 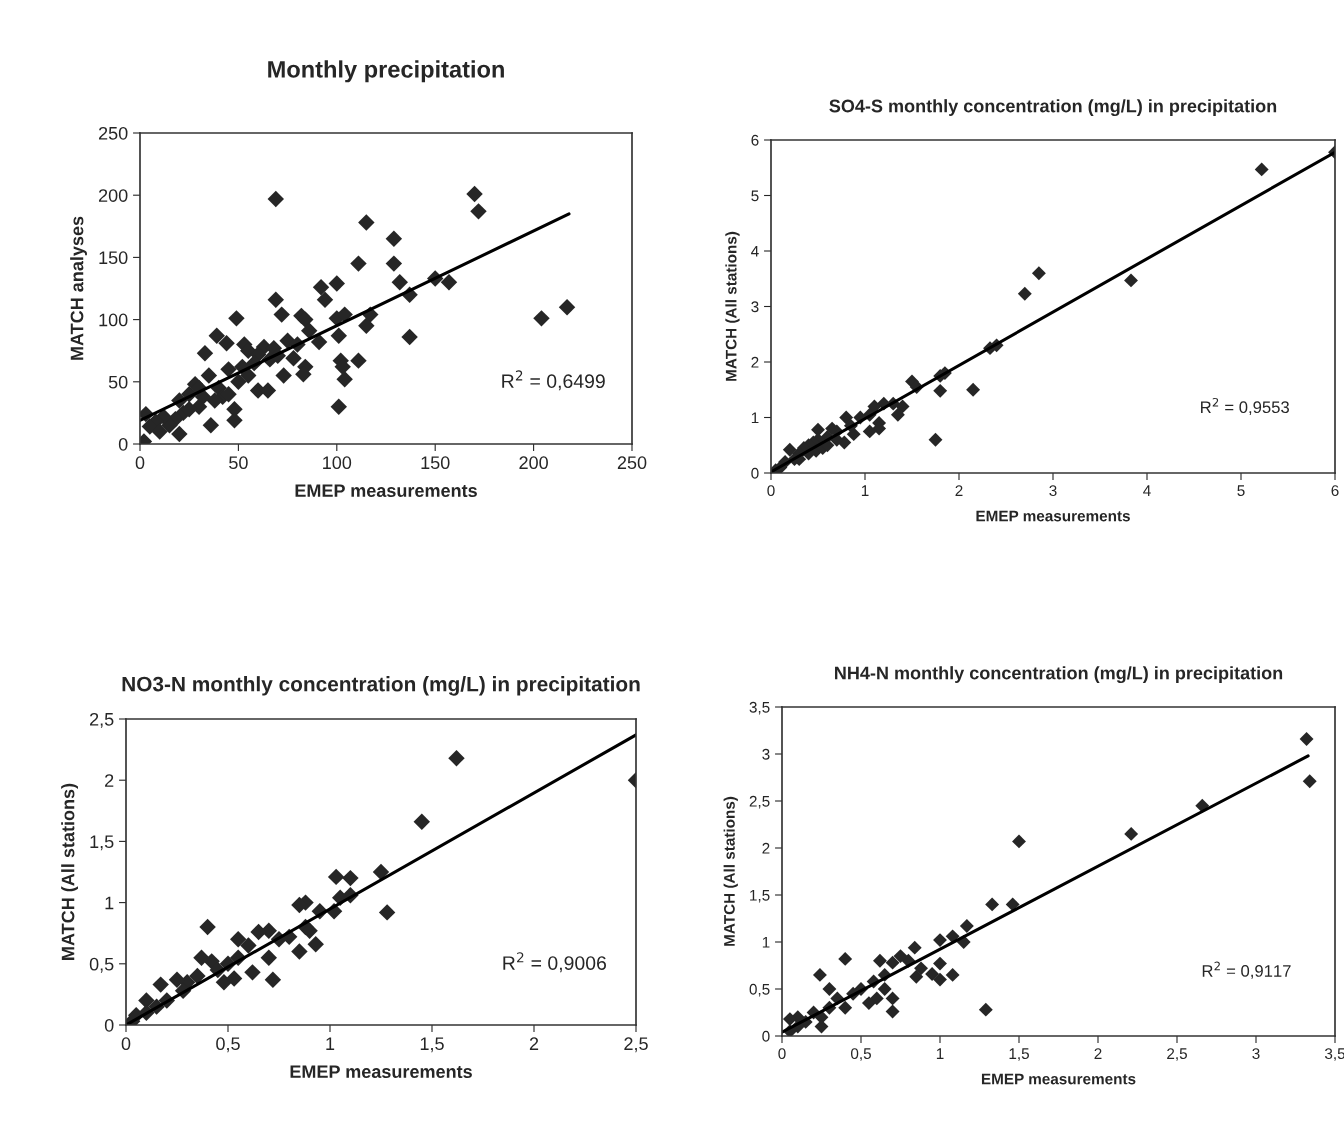 What do you see at coordinates (1334, 1054) in the screenshot?
I see `x-tick-label: 3,5` at bounding box center [1334, 1054].